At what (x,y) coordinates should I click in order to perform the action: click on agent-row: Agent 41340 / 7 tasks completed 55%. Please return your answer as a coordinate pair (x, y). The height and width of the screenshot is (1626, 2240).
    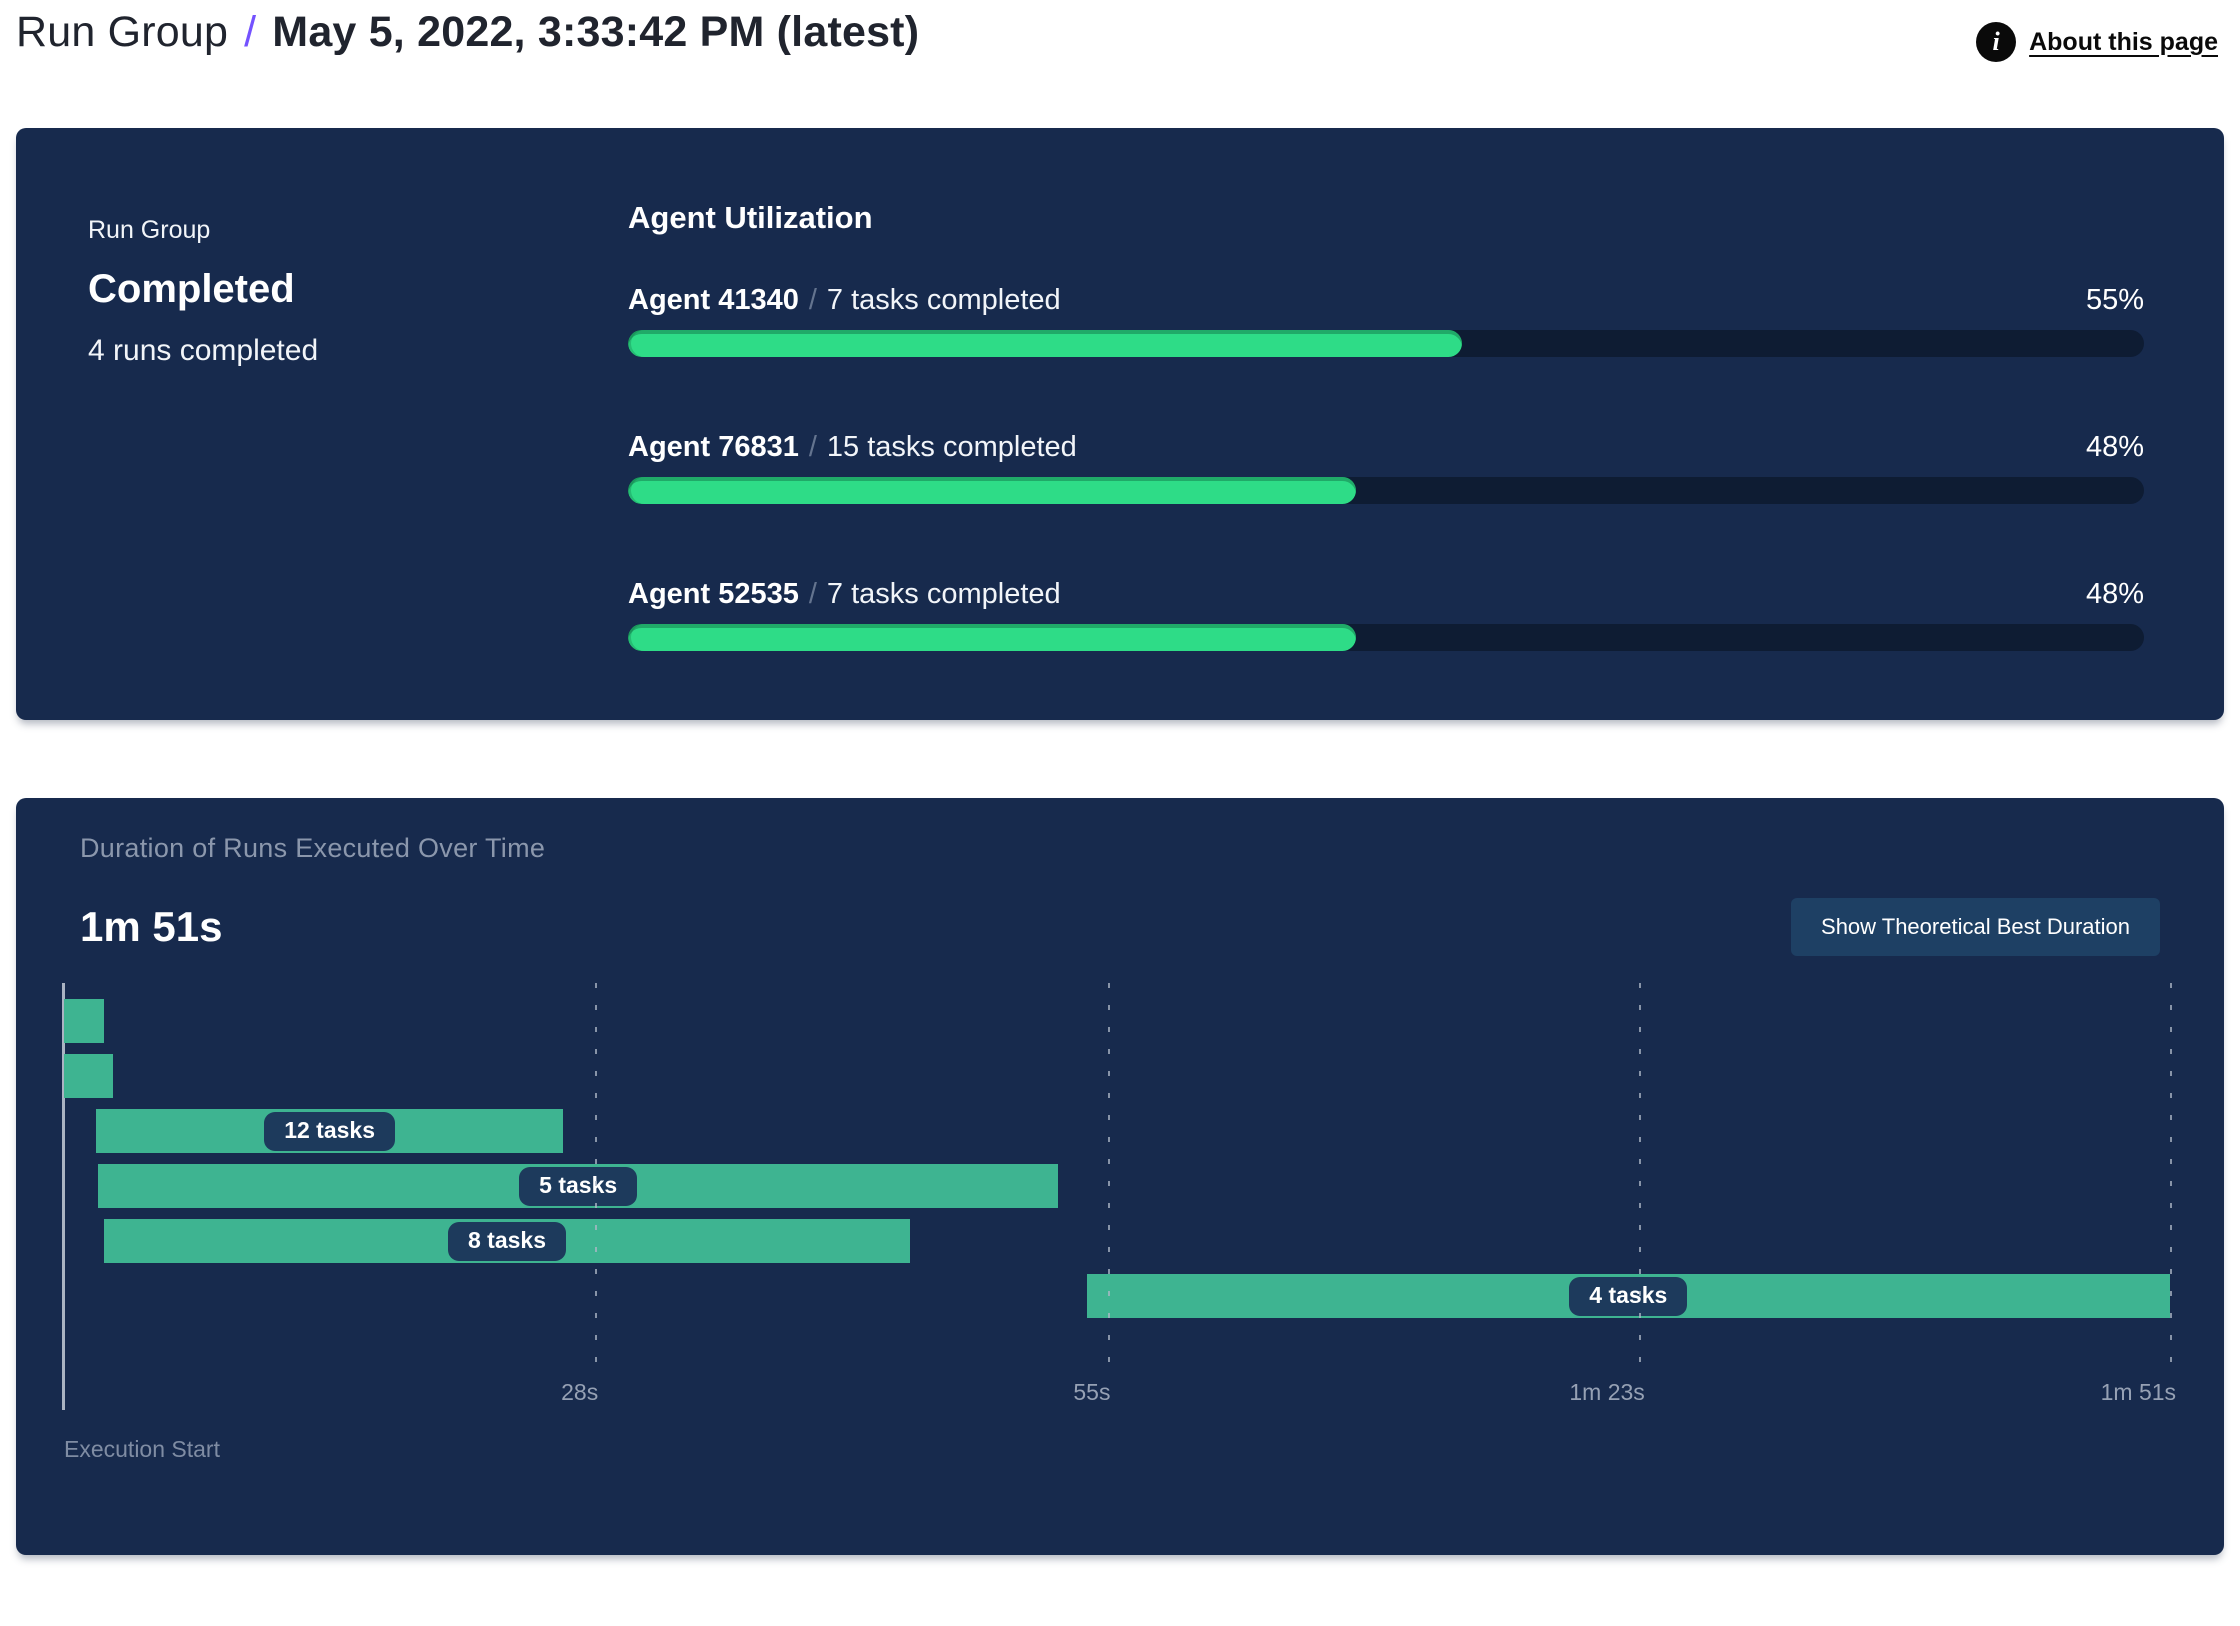
    Looking at the image, I should click on (1386, 320).